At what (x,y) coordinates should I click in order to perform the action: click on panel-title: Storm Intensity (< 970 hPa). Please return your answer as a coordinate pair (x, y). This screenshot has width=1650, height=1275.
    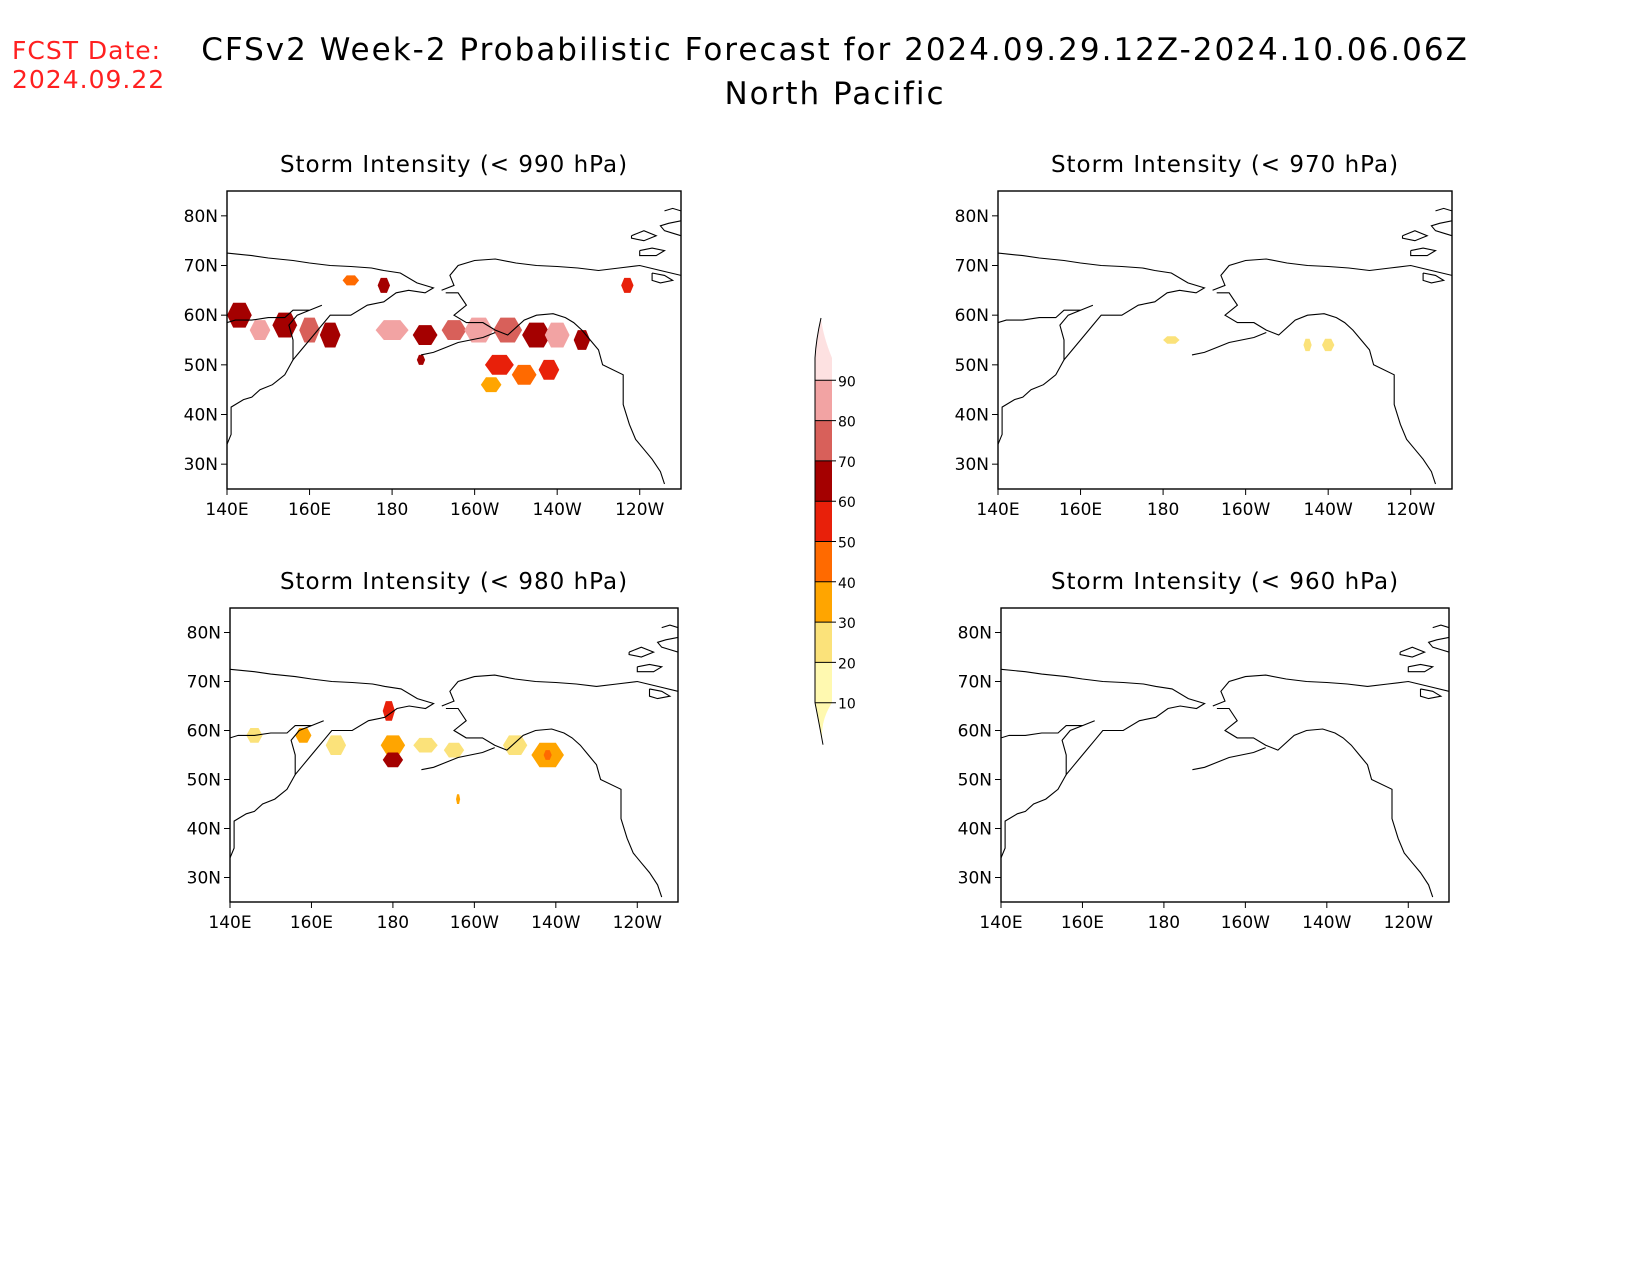
    Looking at the image, I should click on (1225, 165).